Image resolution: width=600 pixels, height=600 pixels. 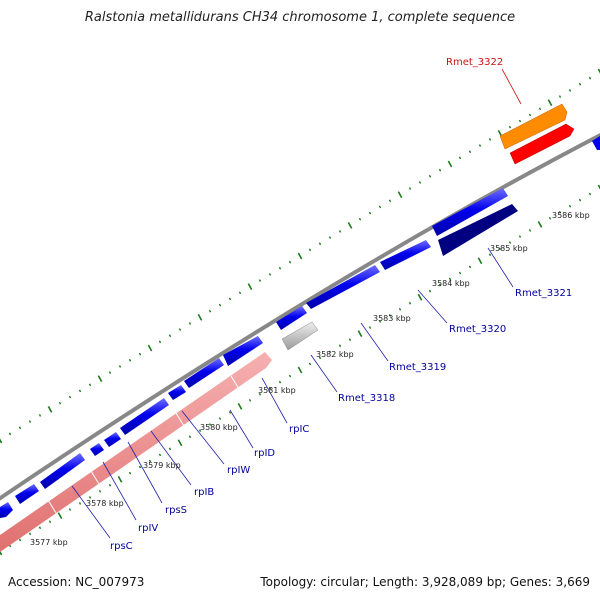 What do you see at coordinates (477, 329) in the screenshot?
I see `gene-label-rmet-3320: Rmet_3320` at bounding box center [477, 329].